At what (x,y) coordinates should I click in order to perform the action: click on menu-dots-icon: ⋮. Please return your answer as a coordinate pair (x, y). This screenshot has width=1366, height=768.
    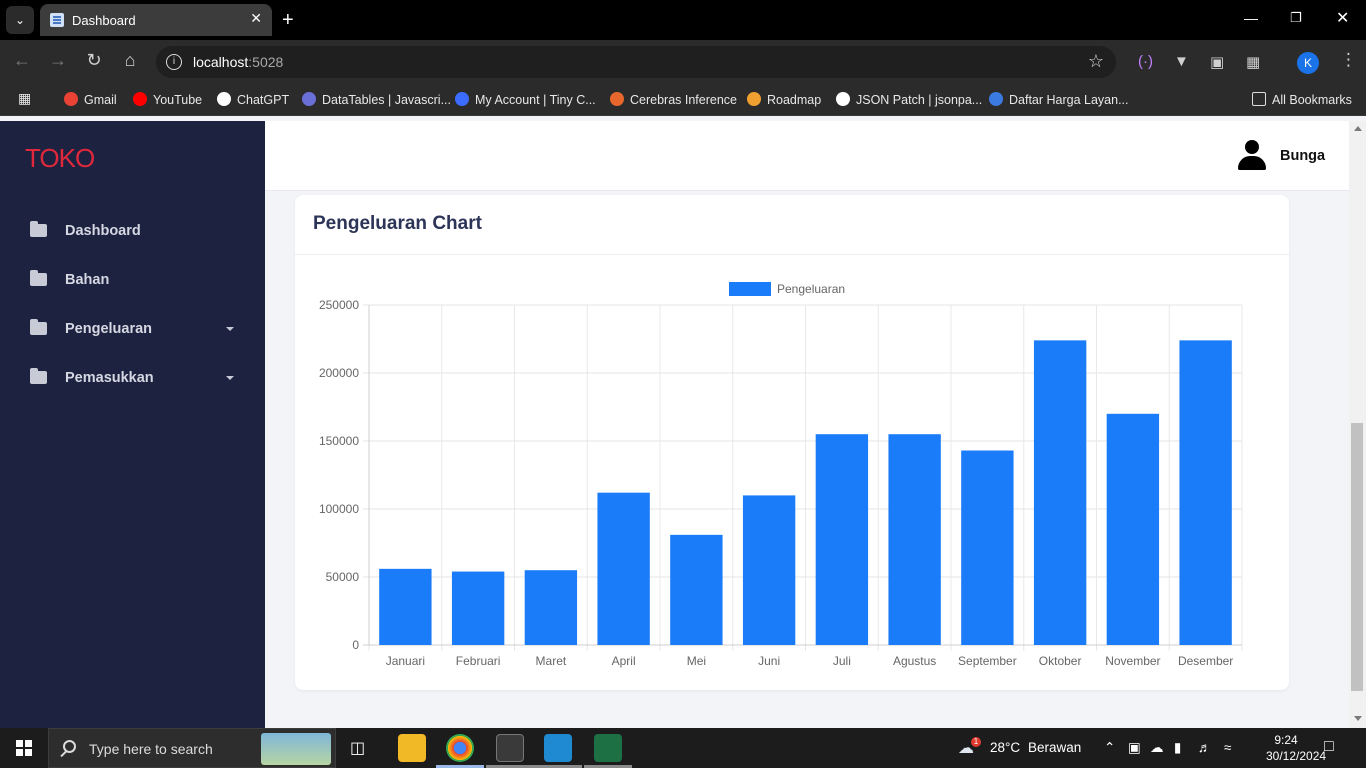
    Looking at the image, I should click on (1348, 59).